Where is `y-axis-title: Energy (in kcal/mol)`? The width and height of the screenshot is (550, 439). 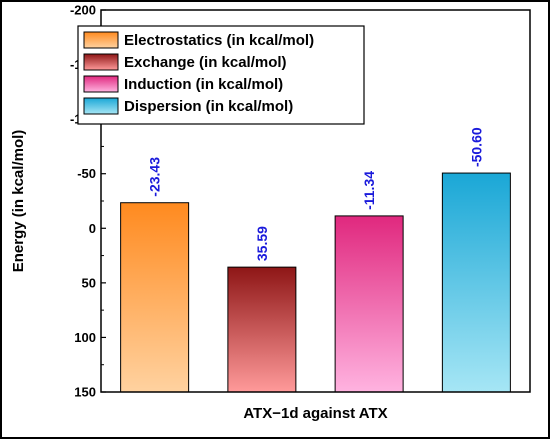
y-axis-title: Energy (in kcal/mol) is located at coordinates (18, 201).